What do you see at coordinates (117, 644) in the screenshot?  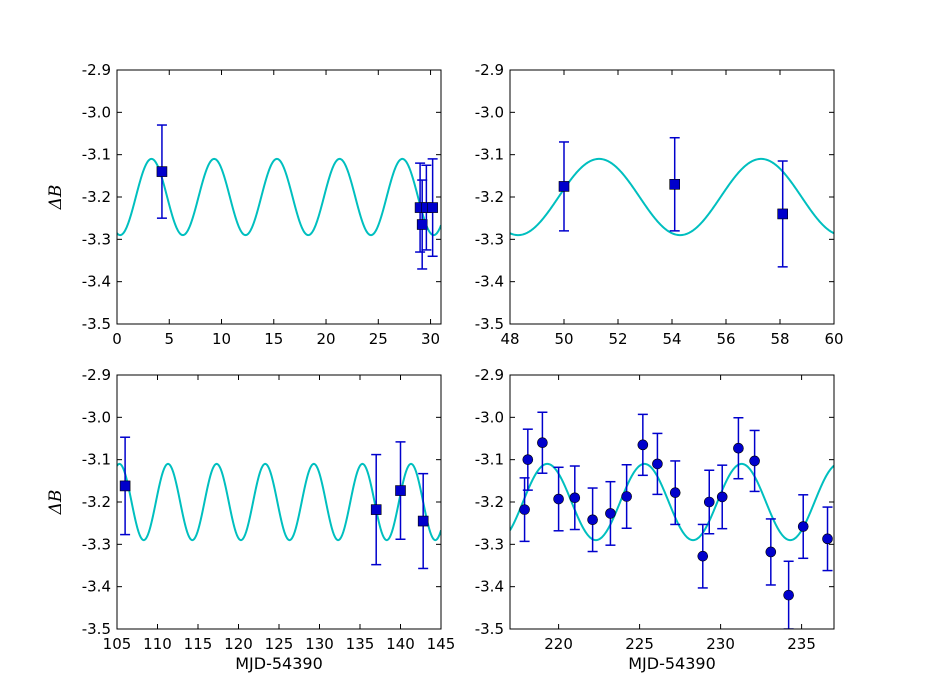 I see `x-tick-label: 105` at bounding box center [117, 644].